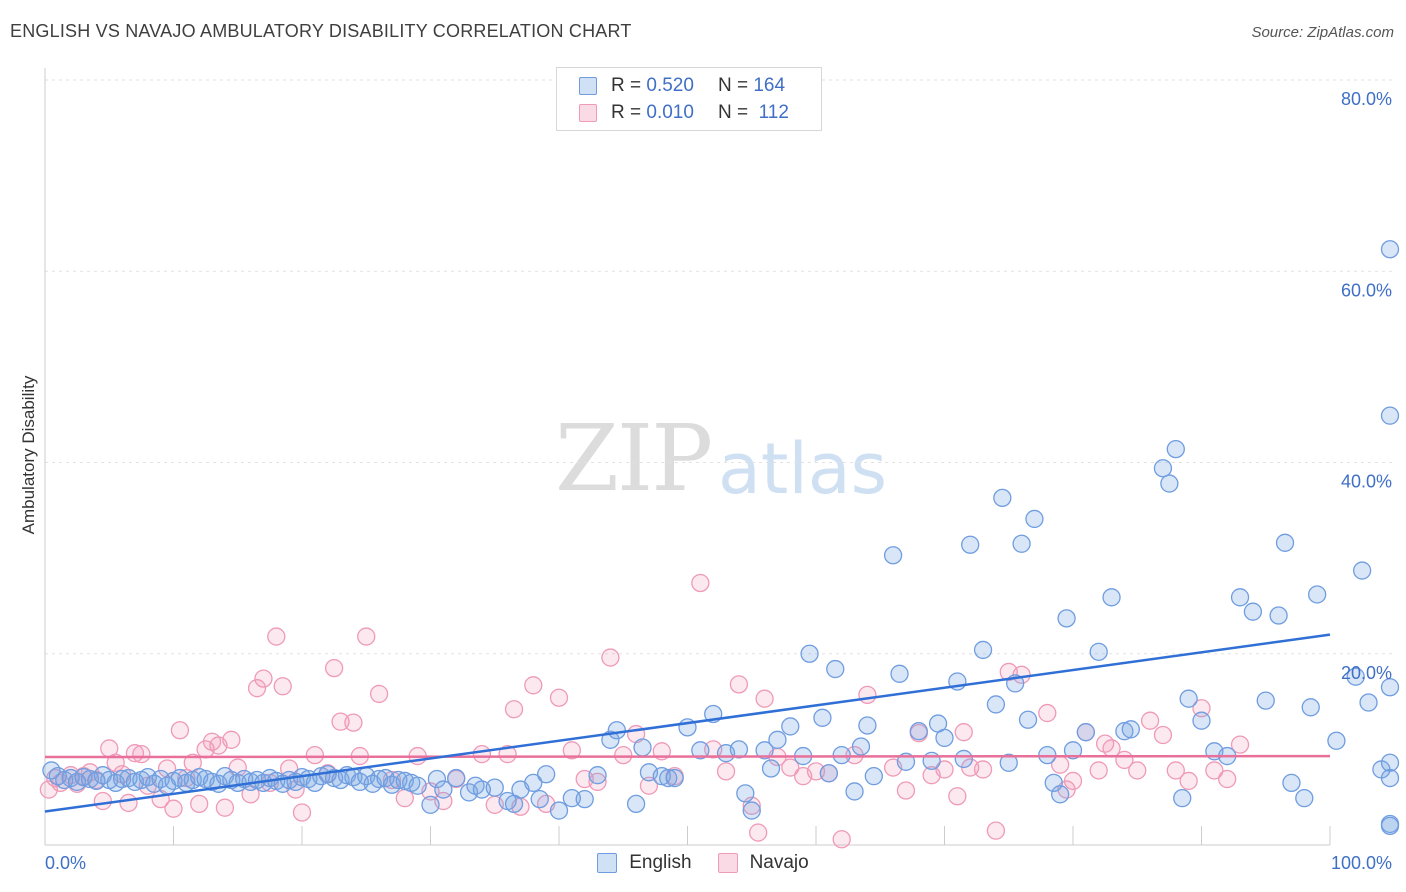 This screenshot has width=1406, height=892. What do you see at coordinates (670, 85) in the screenshot?
I see `legend-r-english: 0.520` at bounding box center [670, 85].